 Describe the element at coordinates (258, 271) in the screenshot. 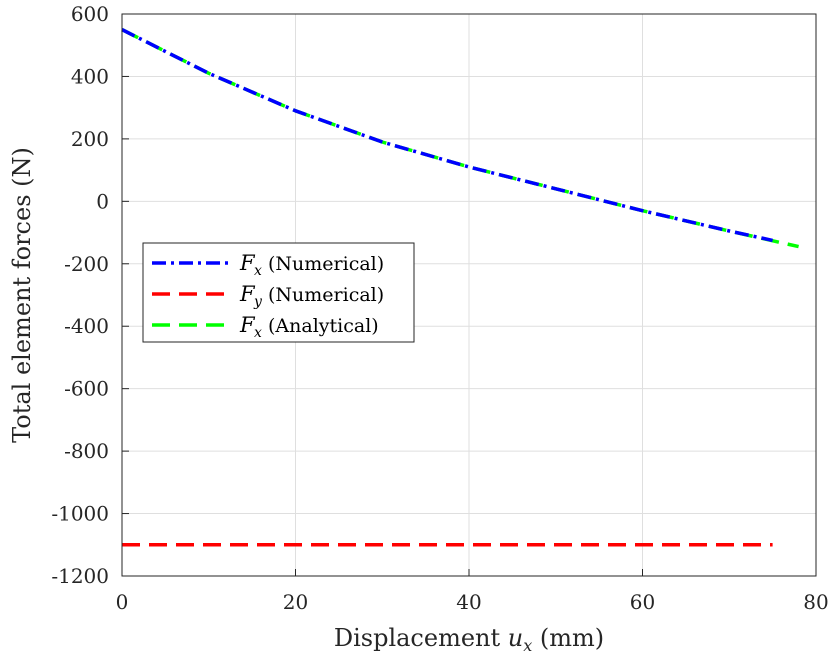

I see `legend-subscript-1: x` at that location.